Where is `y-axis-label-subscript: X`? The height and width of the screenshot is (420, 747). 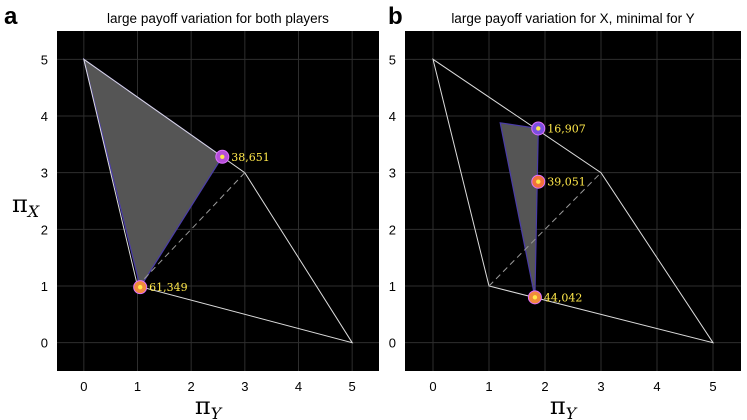 y-axis-label-subscript: X is located at coordinates (33, 211).